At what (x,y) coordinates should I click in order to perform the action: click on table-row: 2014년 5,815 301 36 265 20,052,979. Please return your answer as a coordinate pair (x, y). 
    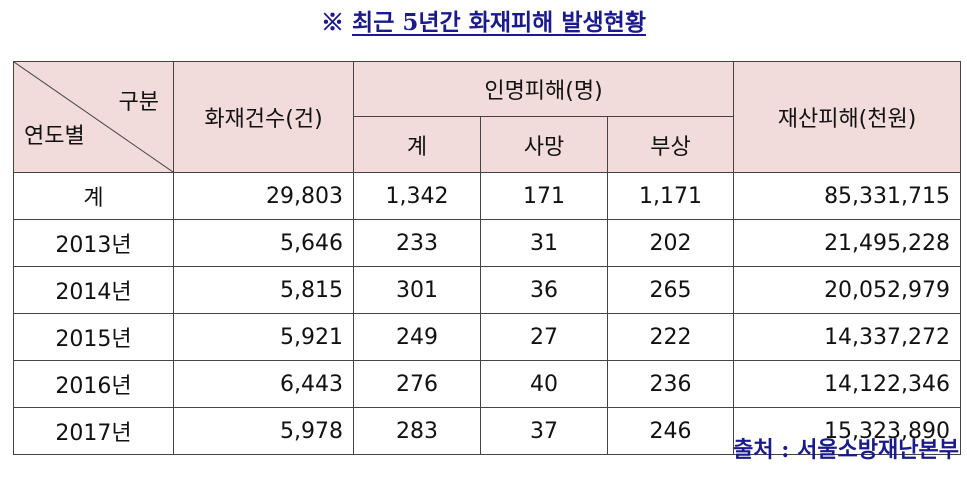
    Looking at the image, I should click on (487, 290).